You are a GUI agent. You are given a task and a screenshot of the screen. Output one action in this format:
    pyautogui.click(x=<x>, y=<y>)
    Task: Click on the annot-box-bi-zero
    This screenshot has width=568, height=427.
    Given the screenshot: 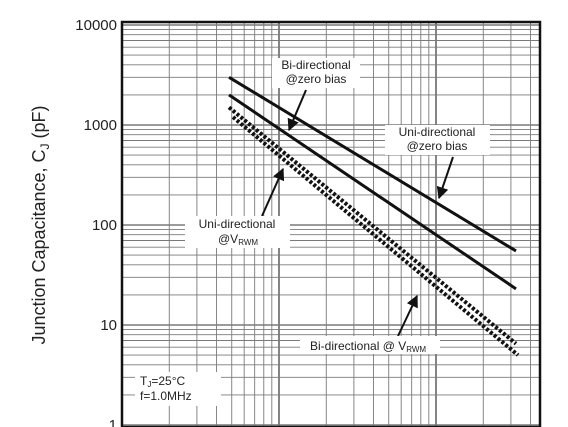 What is the action you would take?
    pyautogui.click(x=316, y=73)
    